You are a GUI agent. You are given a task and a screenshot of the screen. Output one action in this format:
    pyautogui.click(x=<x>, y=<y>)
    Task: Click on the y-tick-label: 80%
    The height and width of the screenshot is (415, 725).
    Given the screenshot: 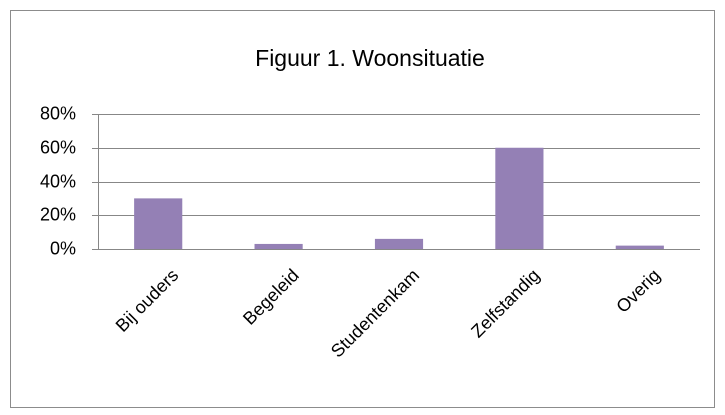 What is the action you would take?
    pyautogui.click(x=58, y=113)
    